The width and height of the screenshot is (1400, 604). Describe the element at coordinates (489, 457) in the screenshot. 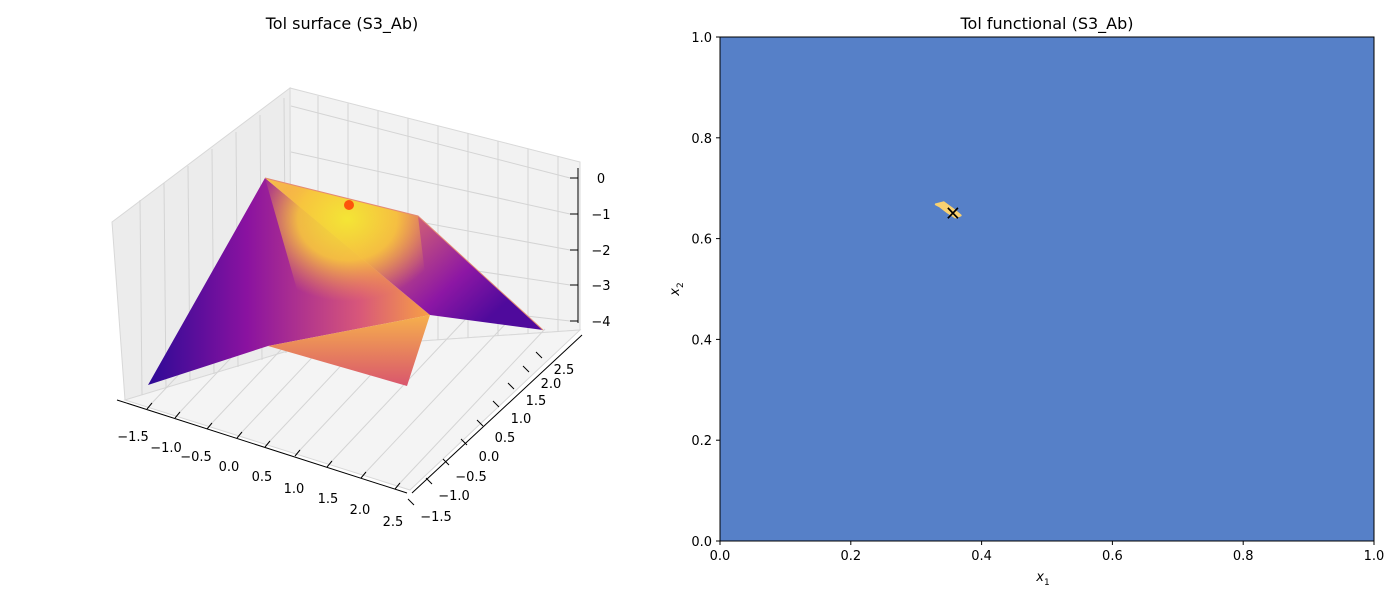

I see `y-tick-label: 0.0` at that location.